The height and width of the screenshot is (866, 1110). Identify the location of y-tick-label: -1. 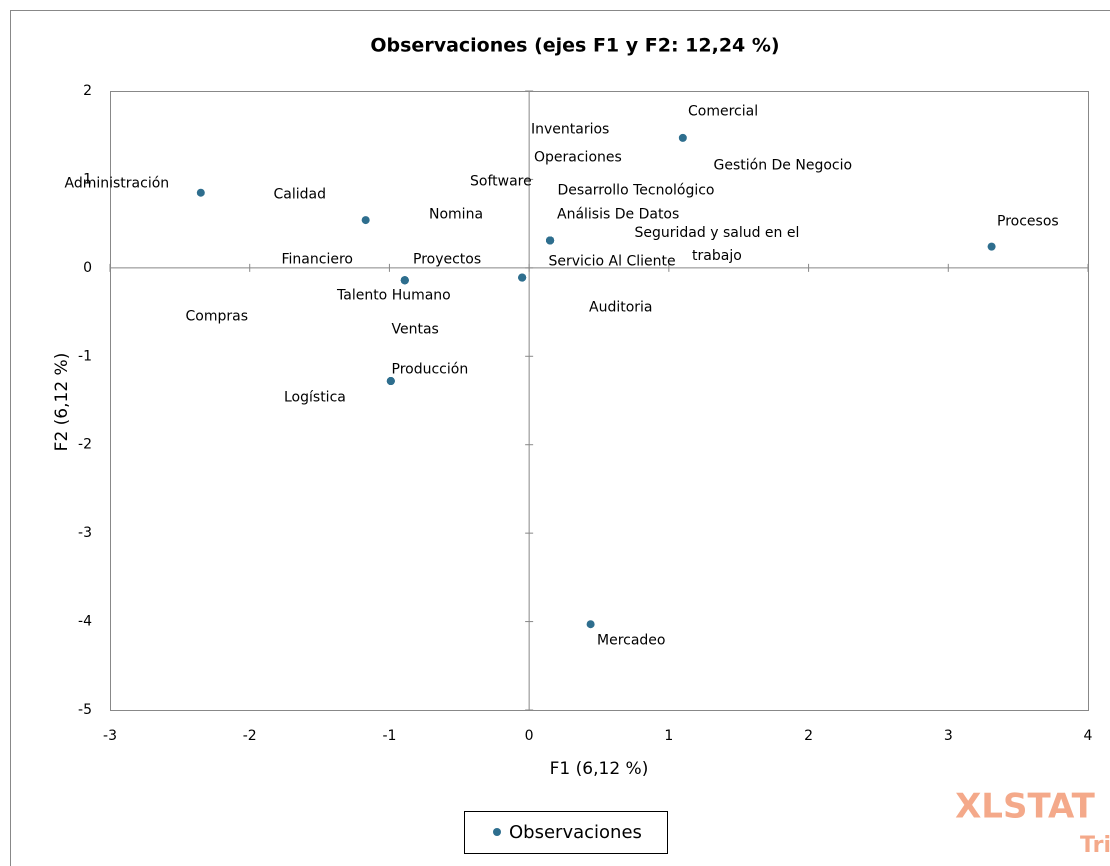
(85, 356).